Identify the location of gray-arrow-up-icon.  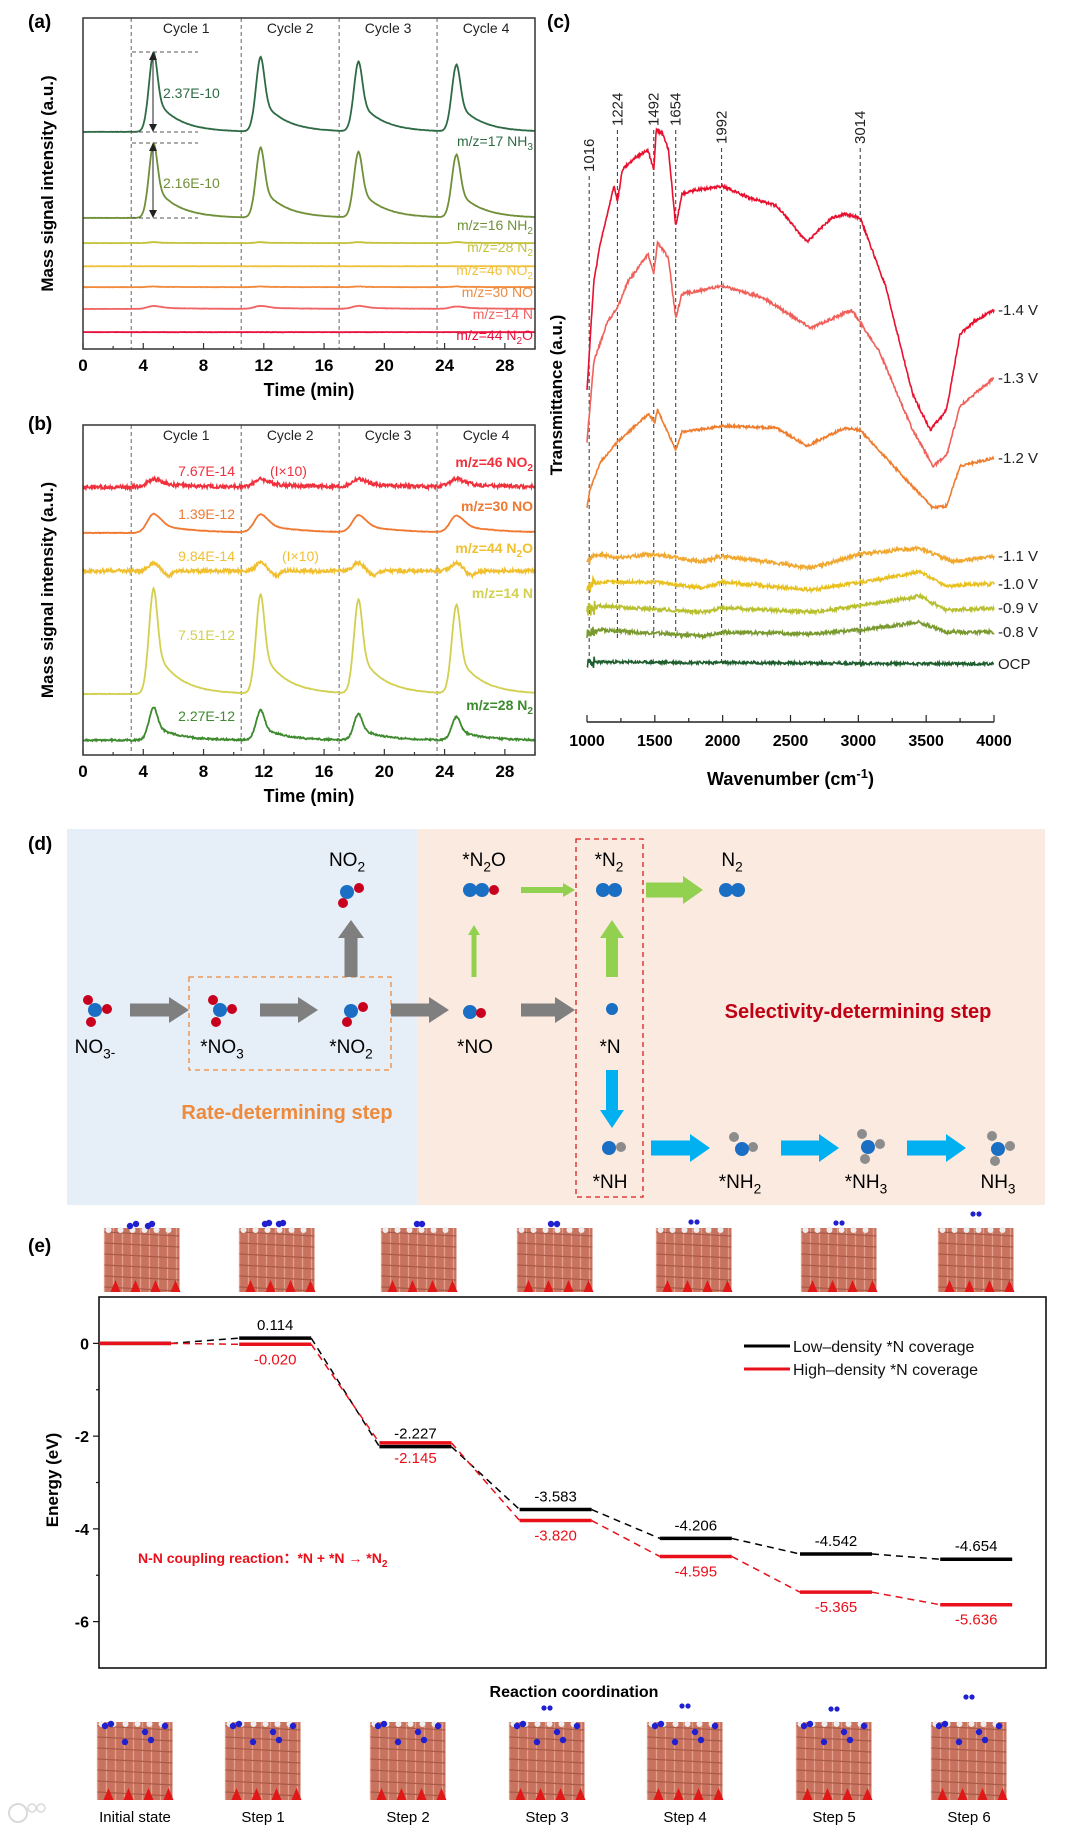
(351, 948).